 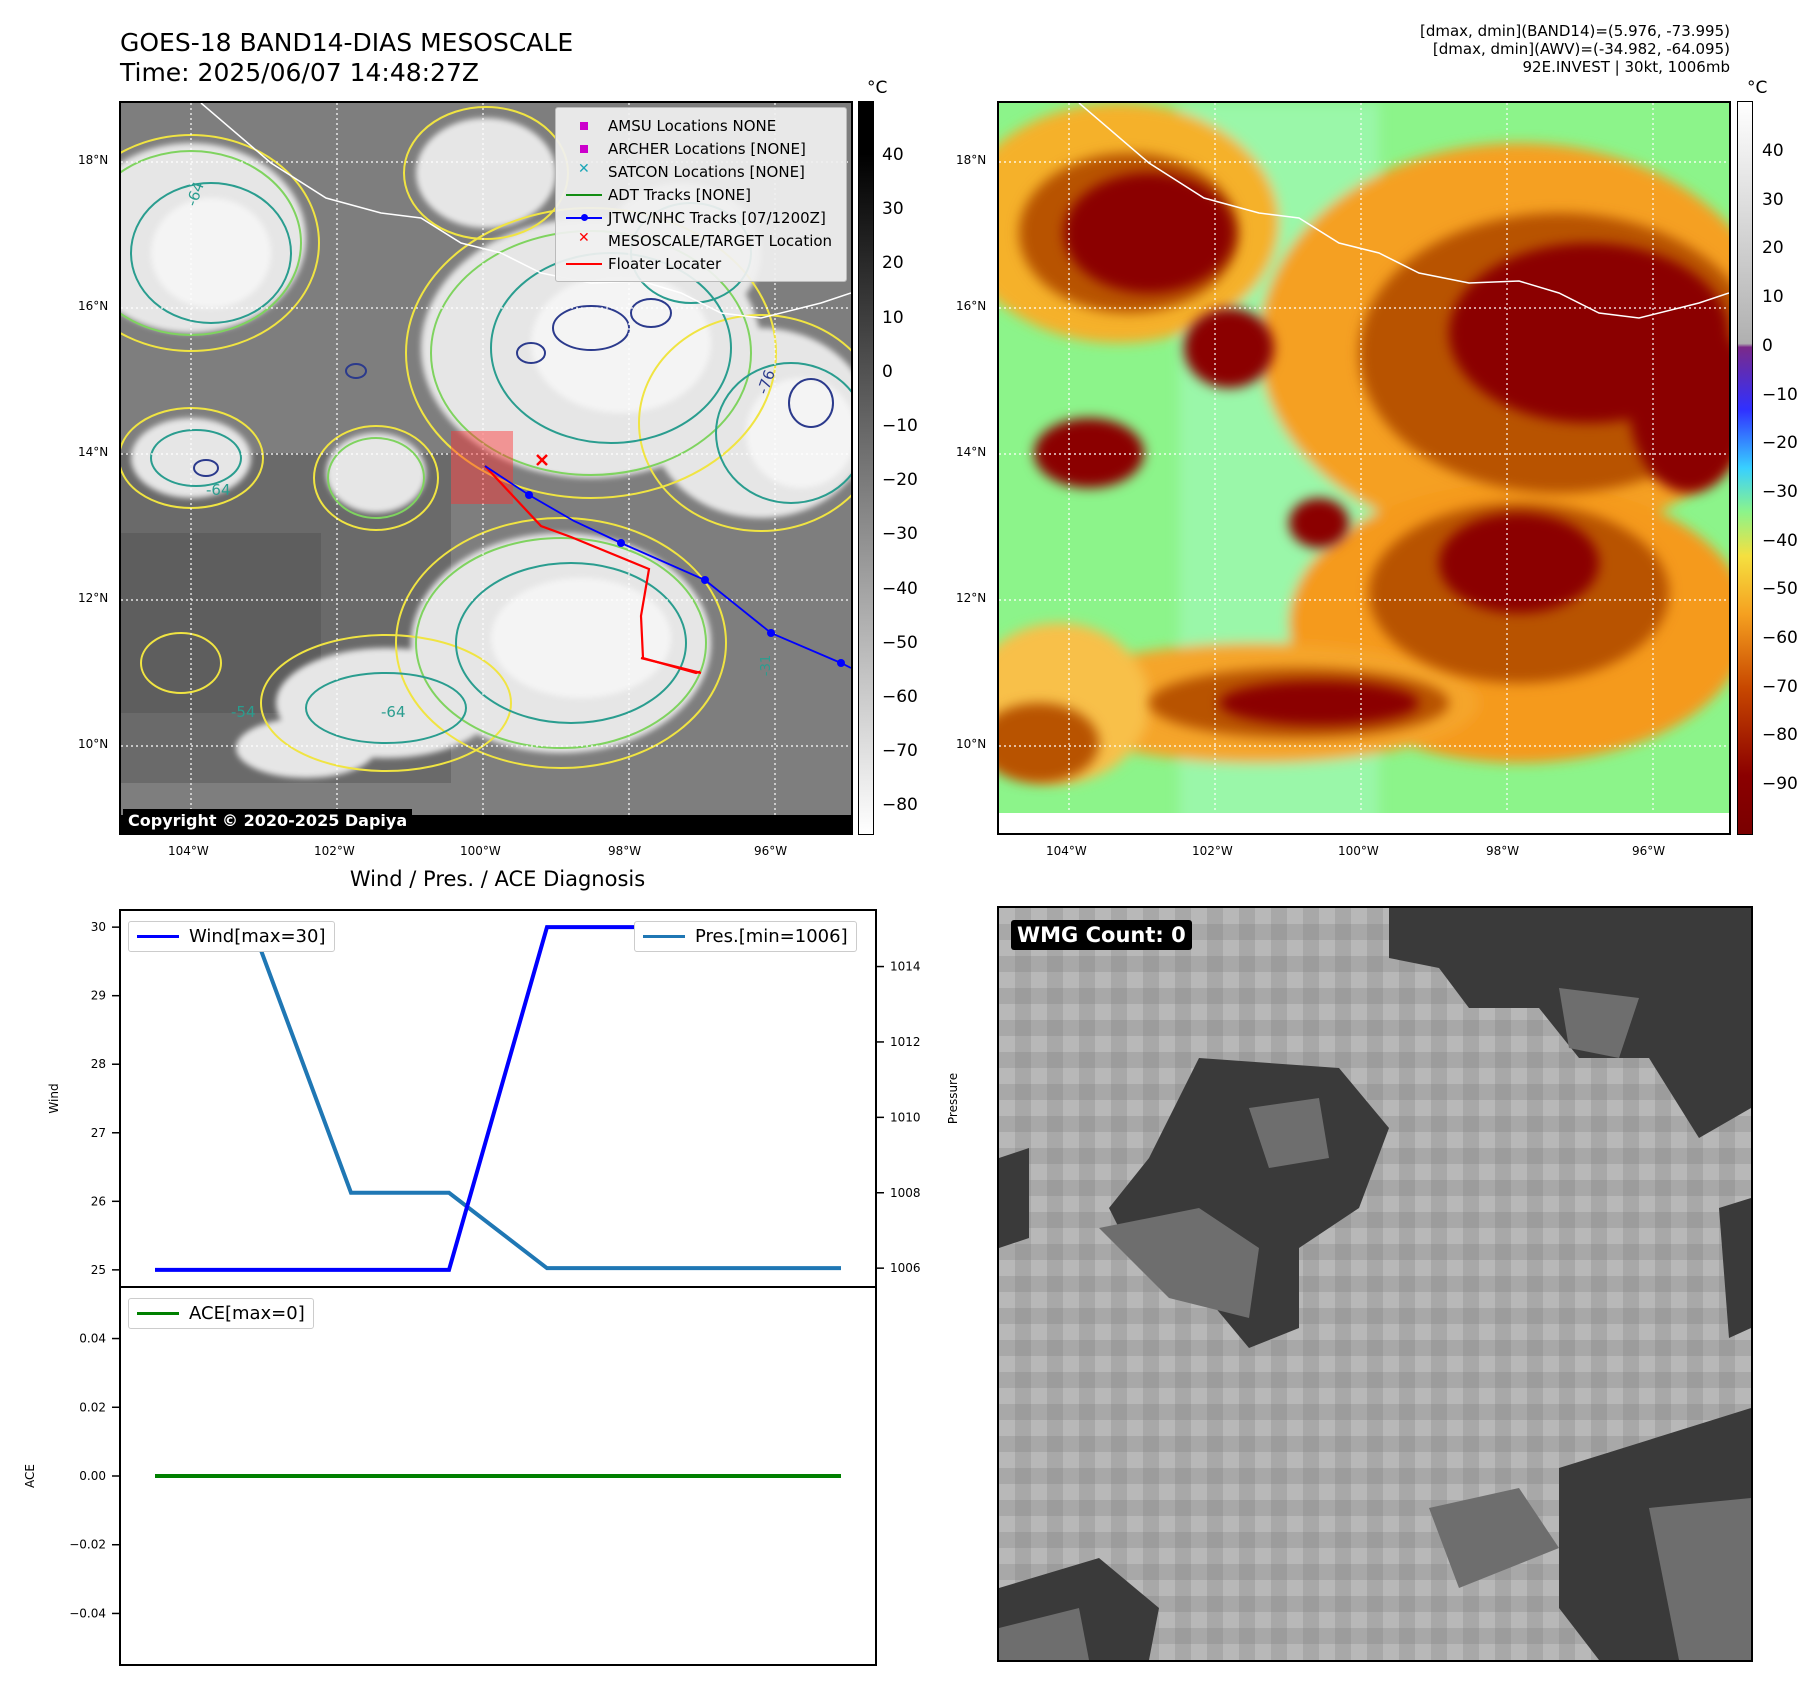 What do you see at coordinates (347, 42) in the screenshot?
I see `title-line-product: GOES-18 BAND14-DIAS MESOSCALE` at bounding box center [347, 42].